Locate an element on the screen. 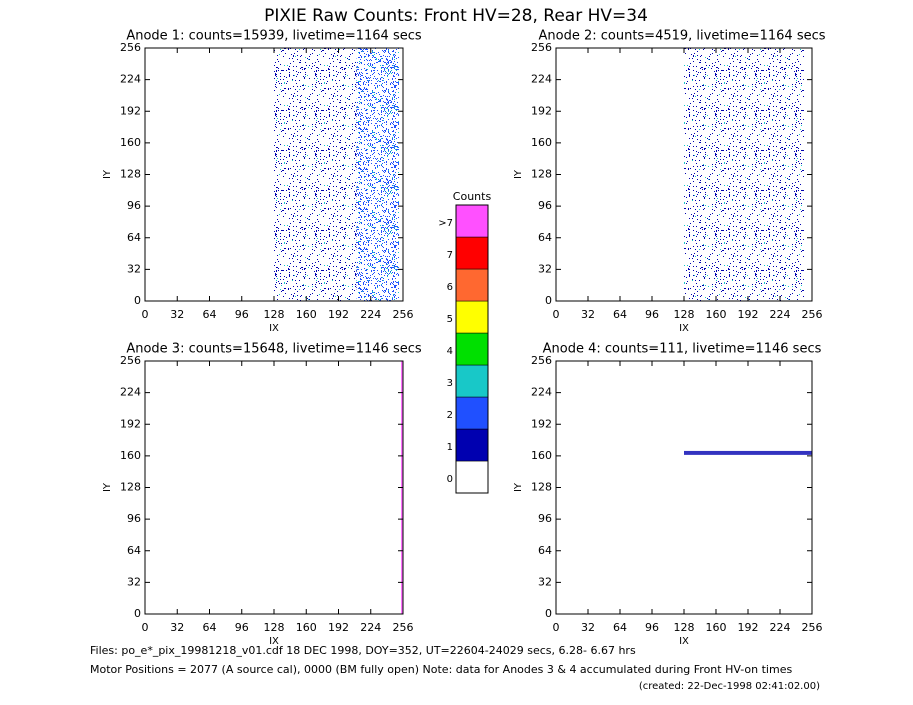 The image size is (913, 705). colorbar-label: 1 is located at coordinates (450, 447).